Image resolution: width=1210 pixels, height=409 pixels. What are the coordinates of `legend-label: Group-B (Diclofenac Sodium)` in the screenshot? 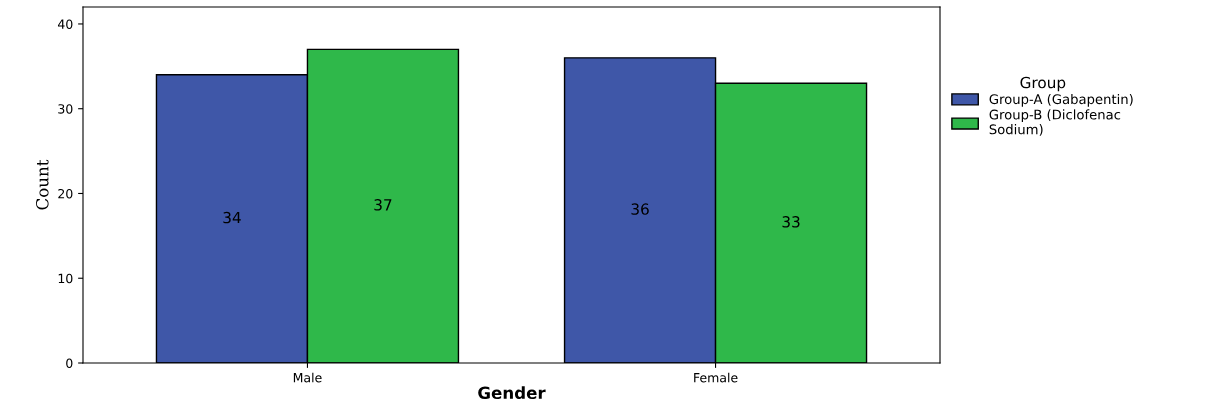 It's located at (1055, 122).